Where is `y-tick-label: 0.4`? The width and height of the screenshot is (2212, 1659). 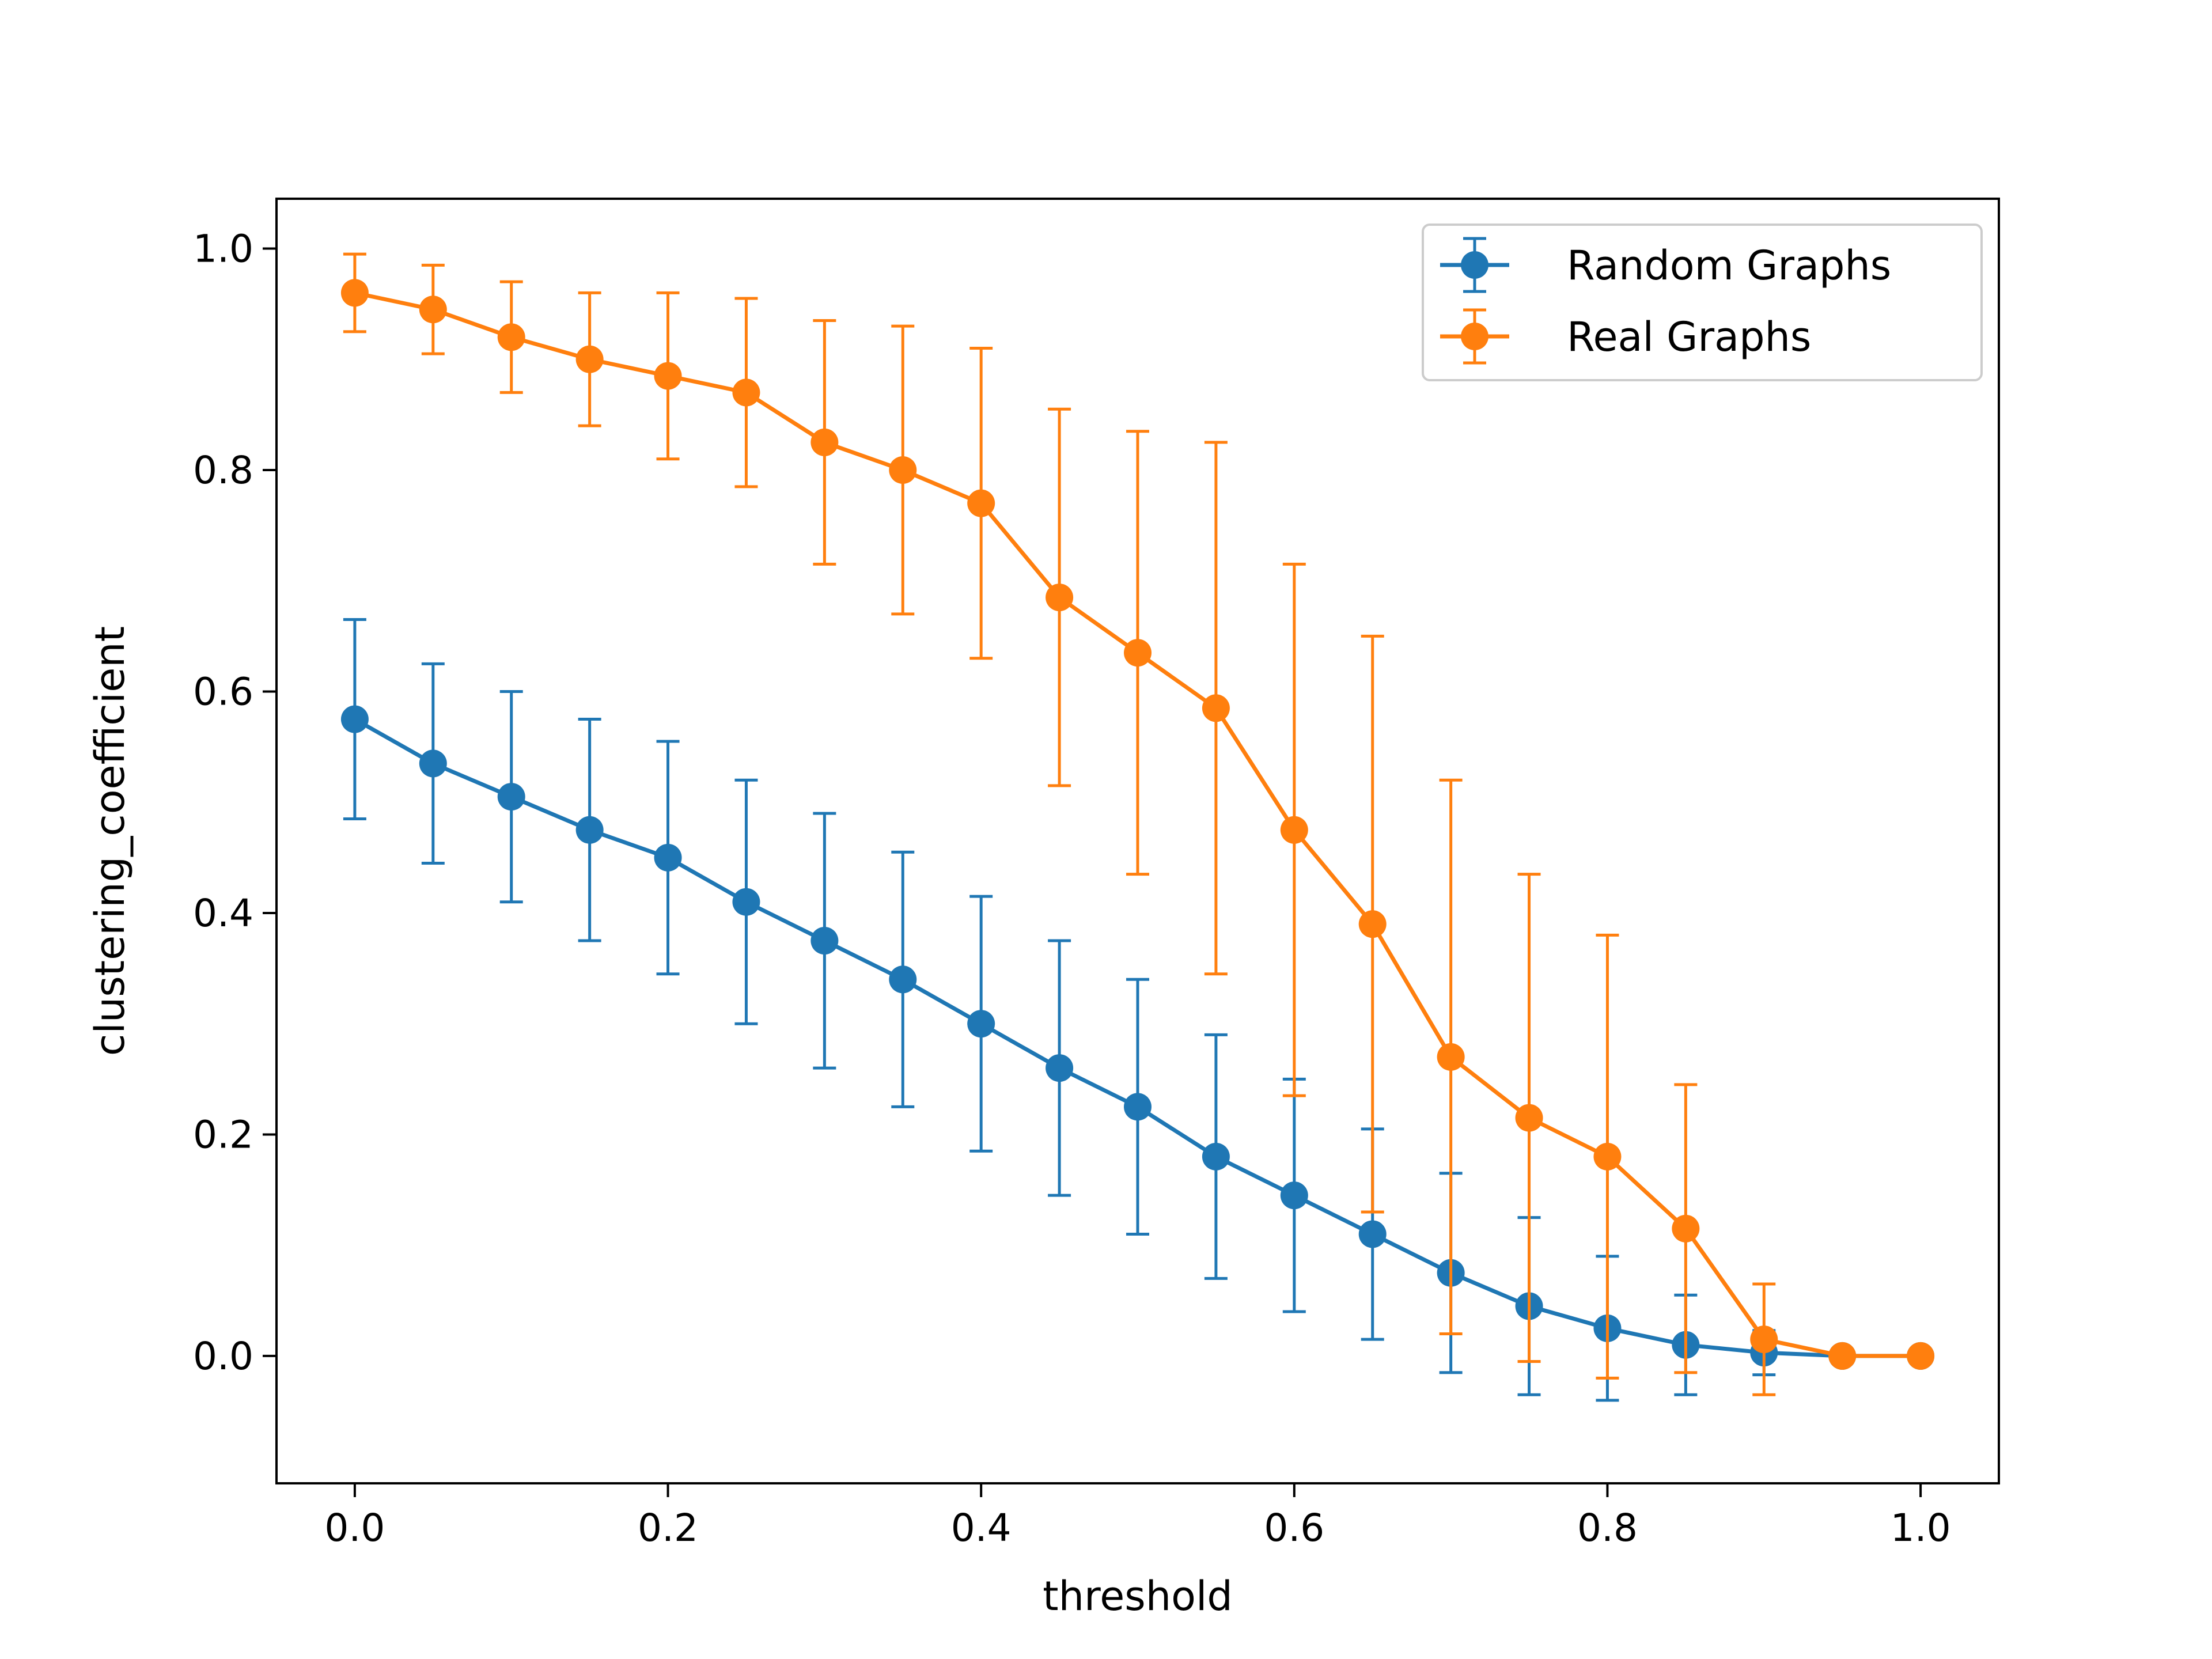
y-tick-label: 0.4 is located at coordinates (223, 913).